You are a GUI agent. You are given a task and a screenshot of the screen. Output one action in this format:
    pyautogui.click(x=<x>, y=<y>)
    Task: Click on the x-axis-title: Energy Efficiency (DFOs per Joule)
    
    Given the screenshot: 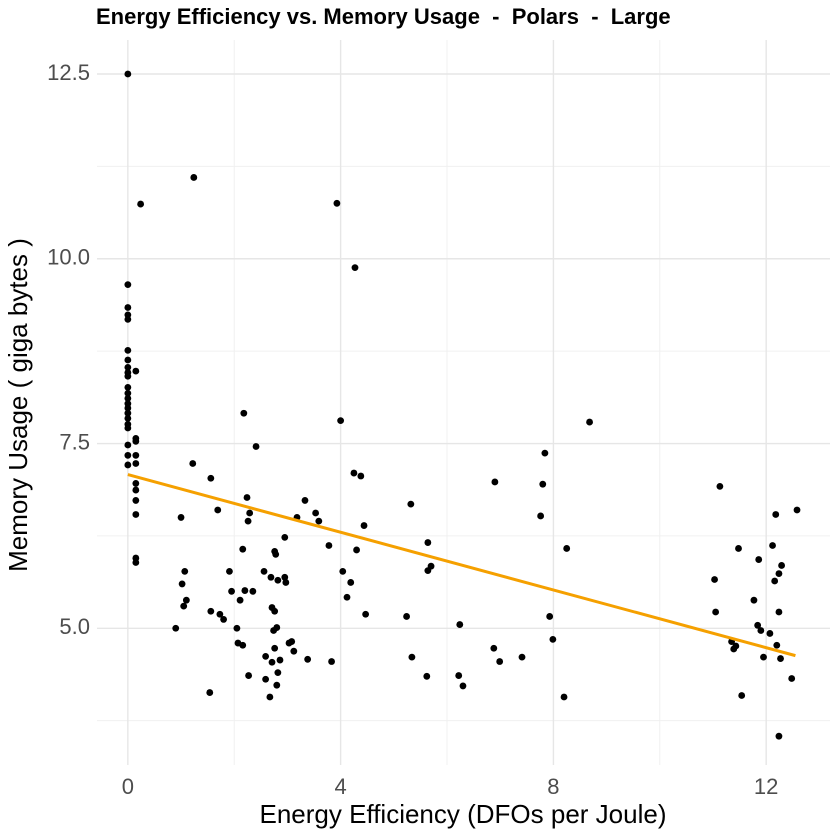 What is the action you would take?
    pyautogui.click(x=463, y=814)
    